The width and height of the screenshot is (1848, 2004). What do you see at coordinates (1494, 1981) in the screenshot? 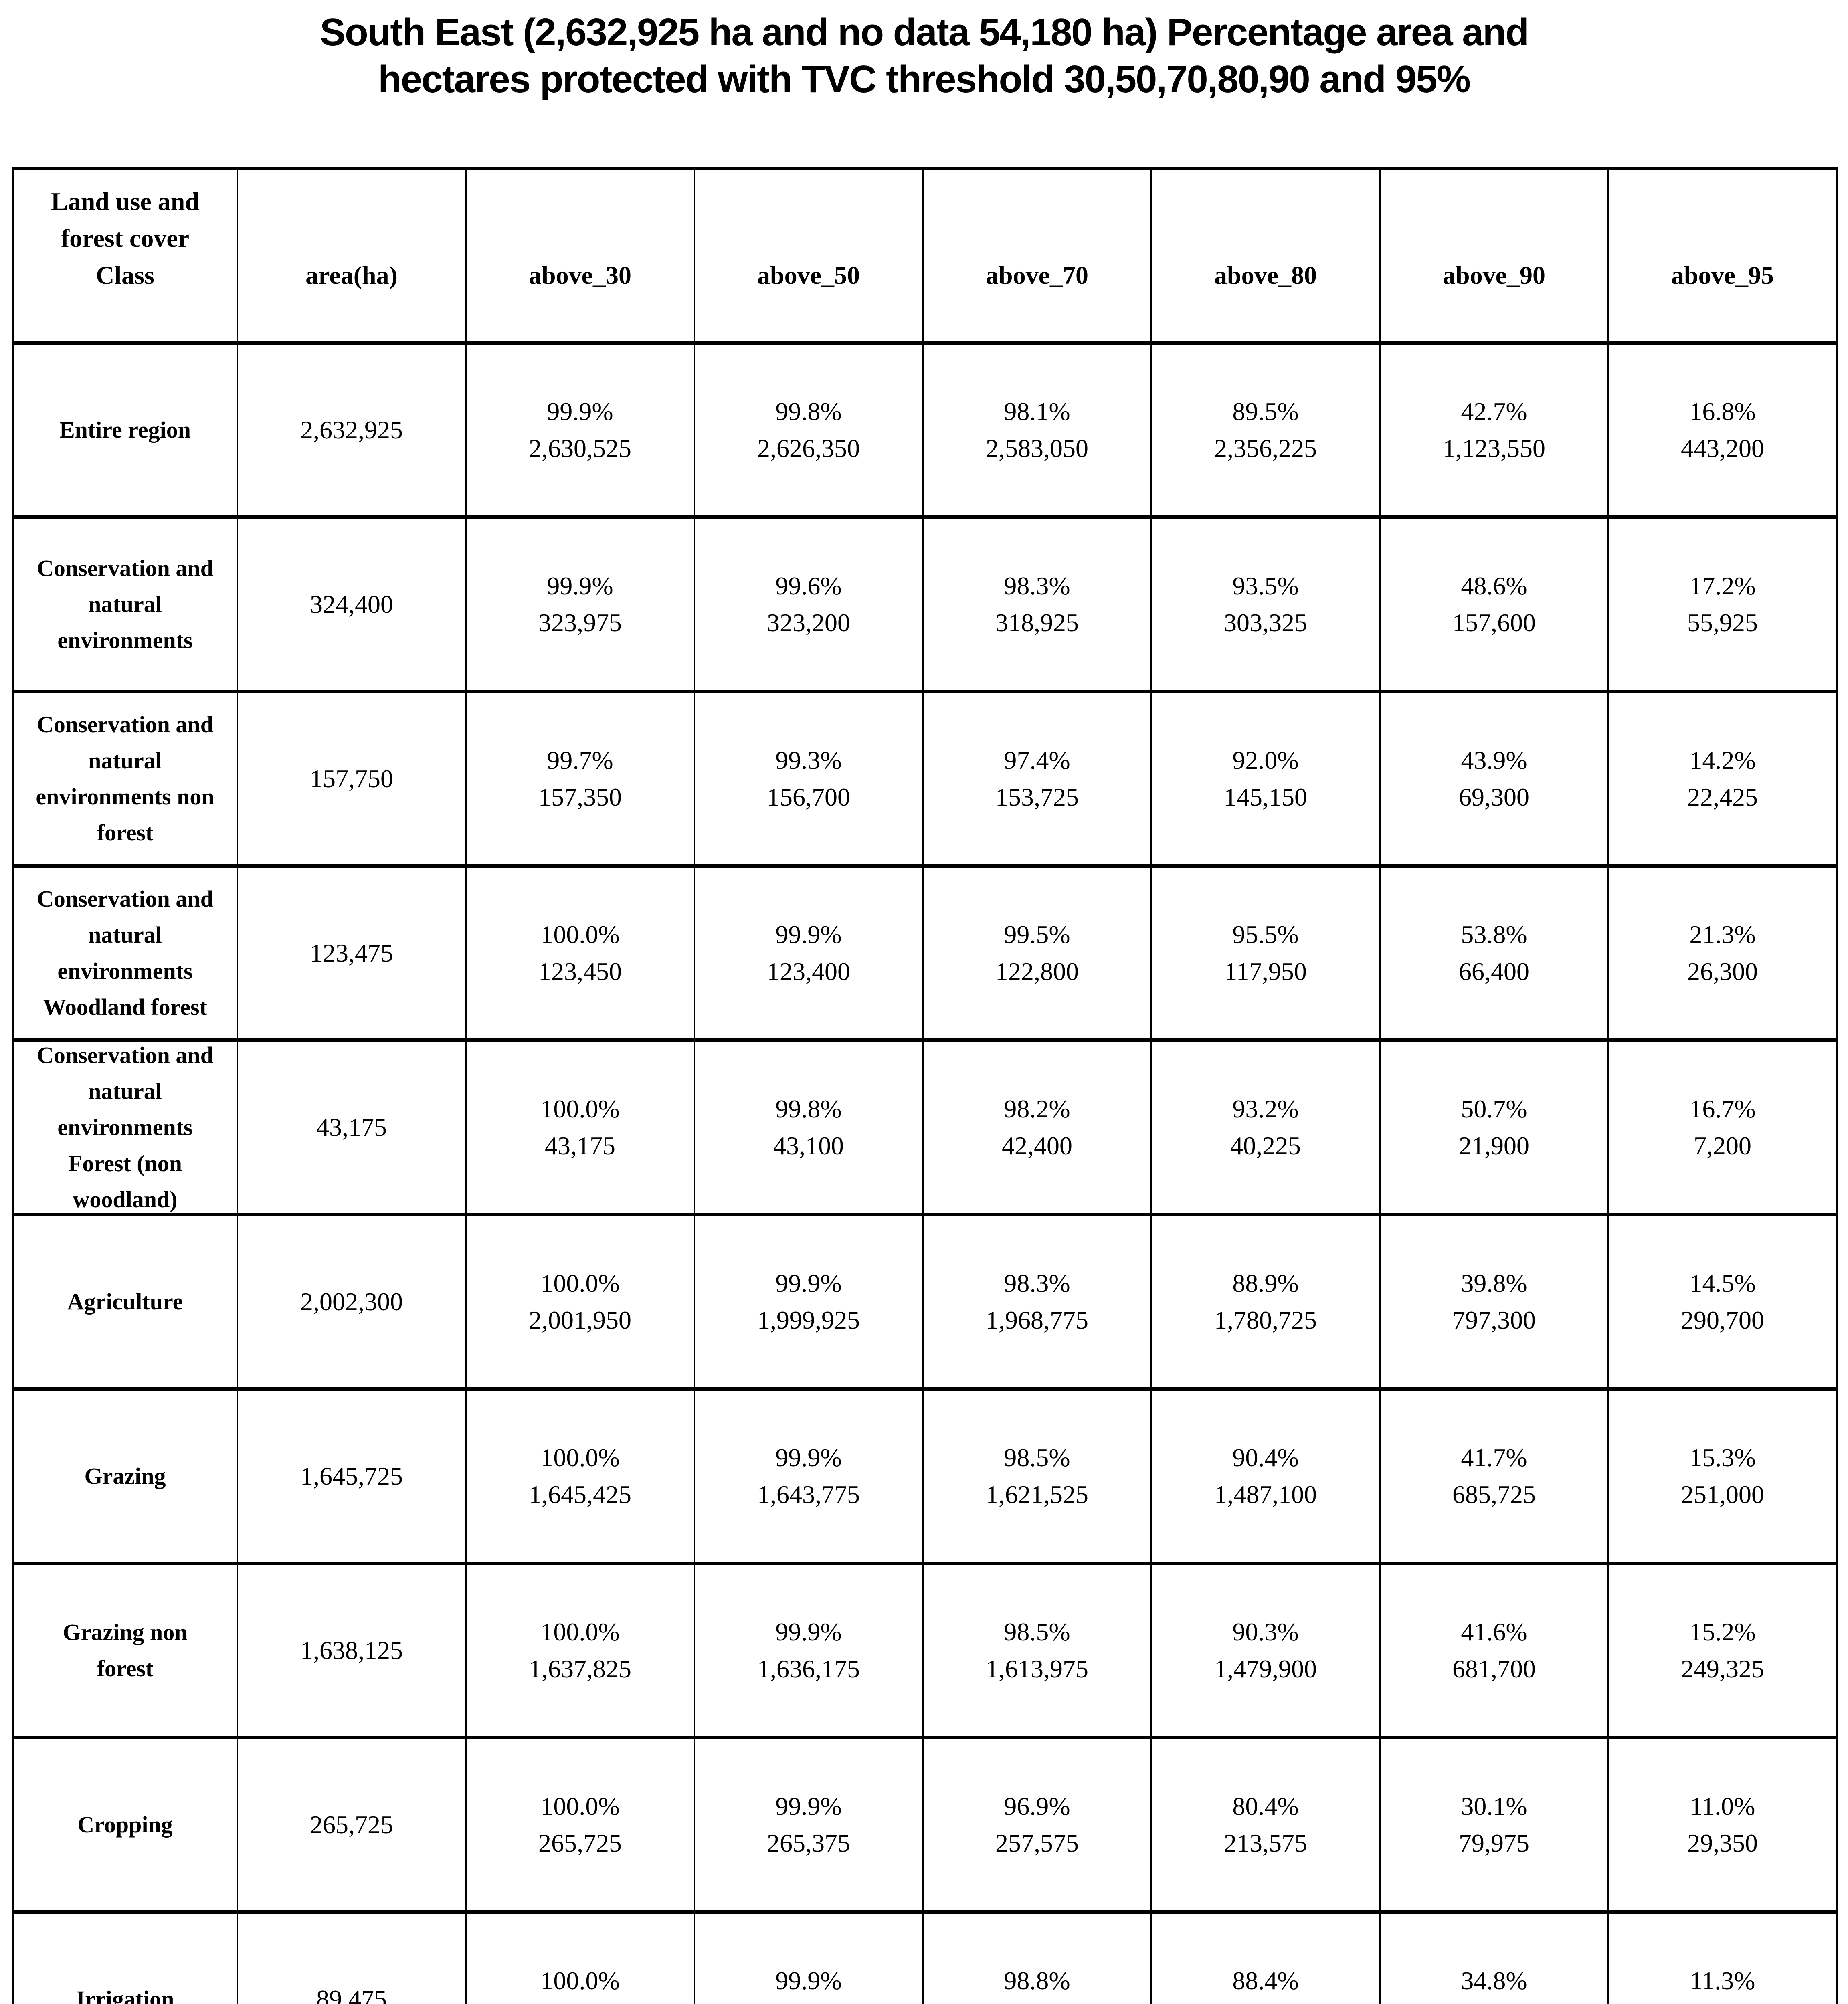
I see `percent-value: 34.8%` at bounding box center [1494, 1981].